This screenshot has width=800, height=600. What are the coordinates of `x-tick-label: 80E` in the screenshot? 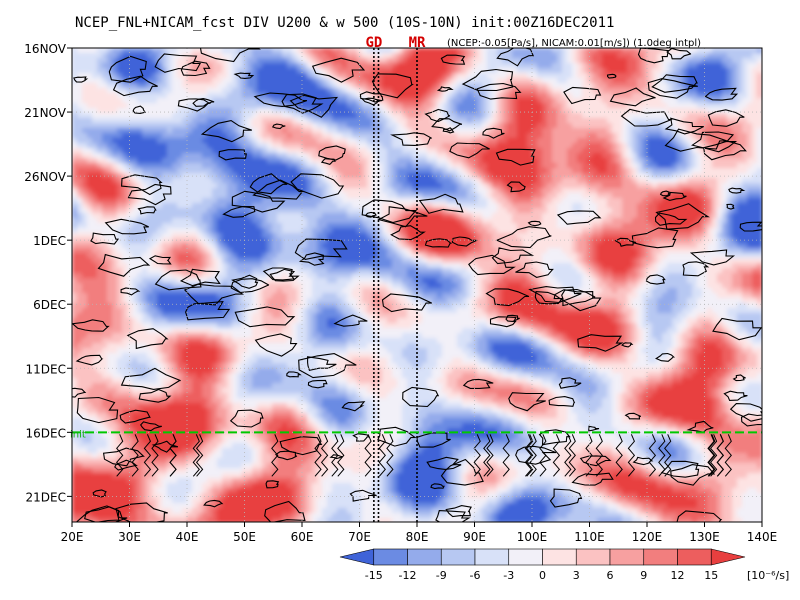 It's located at (417, 537).